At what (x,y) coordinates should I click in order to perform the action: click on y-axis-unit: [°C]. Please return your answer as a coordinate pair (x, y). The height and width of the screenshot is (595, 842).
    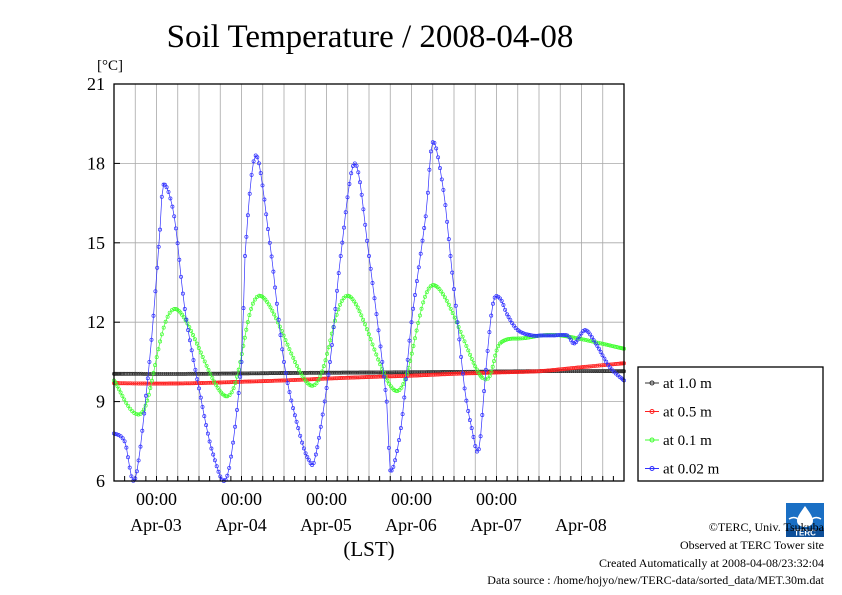
    Looking at the image, I should click on (110, 66).